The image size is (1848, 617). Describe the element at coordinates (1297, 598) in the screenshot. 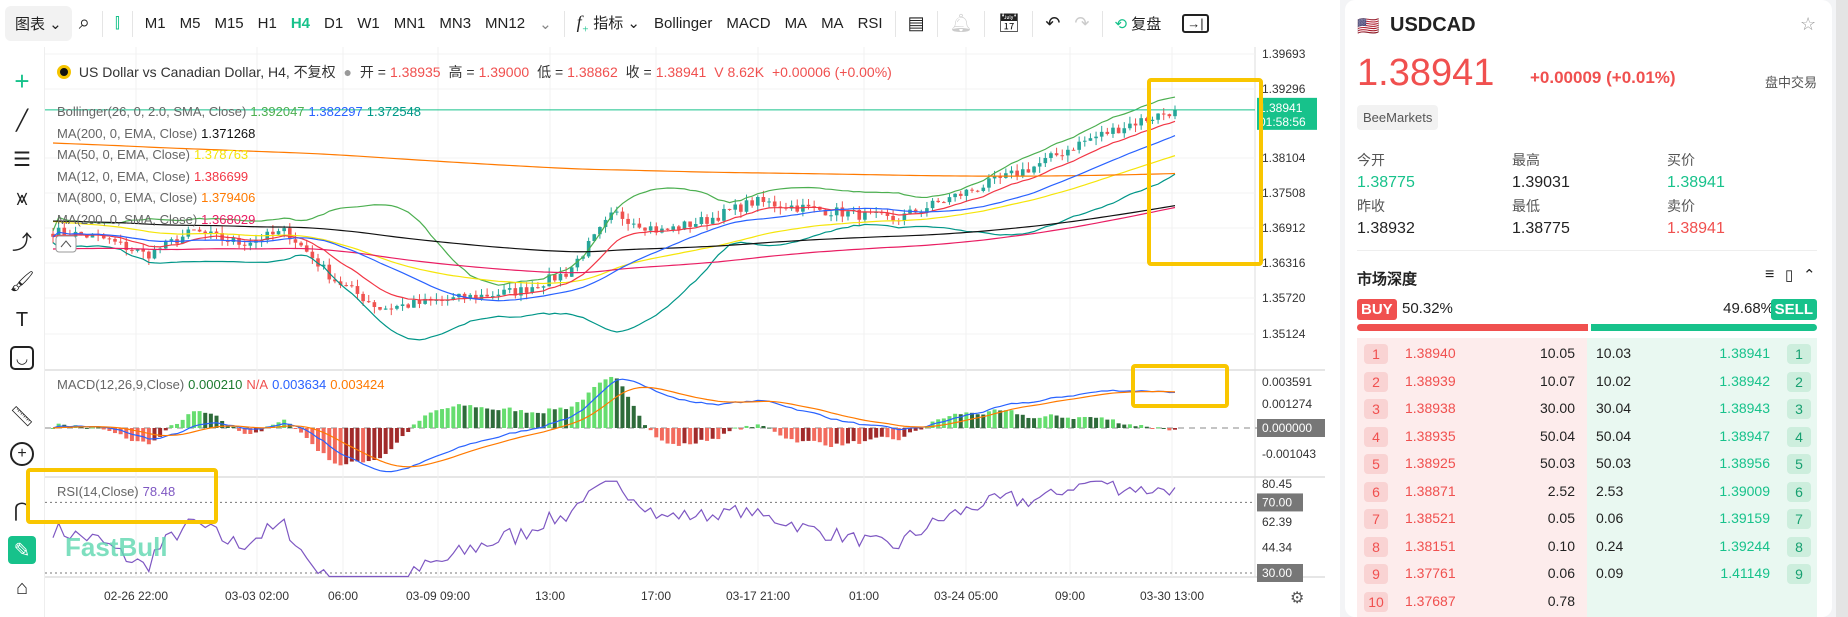

I see `chart-settings-gear-icon: ⚙` at that location.